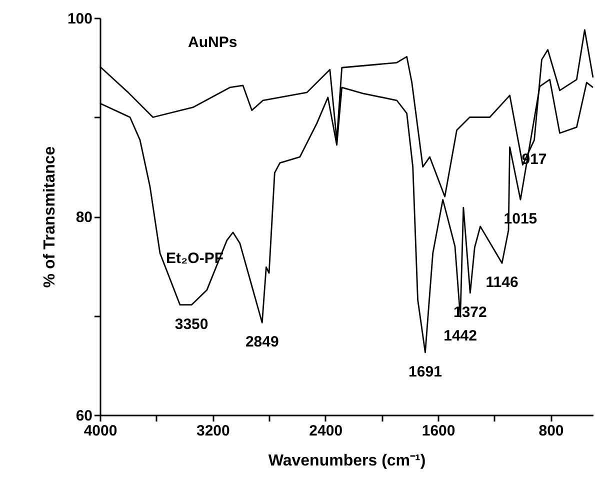  I want to click on y-axis-title: % of Transmitance, so click(49, 217).